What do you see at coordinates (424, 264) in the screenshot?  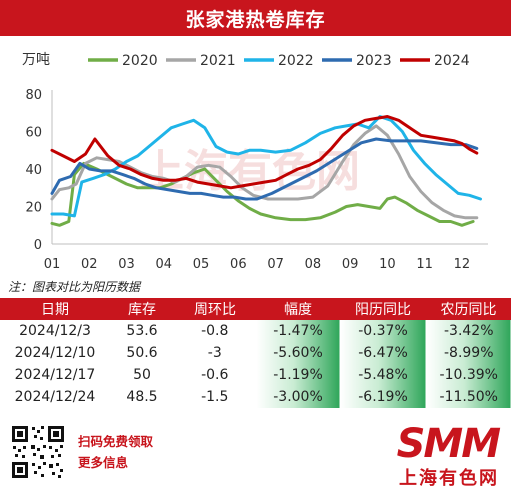 I see `x-tick-label: 11` at bounding box center [424, 264].